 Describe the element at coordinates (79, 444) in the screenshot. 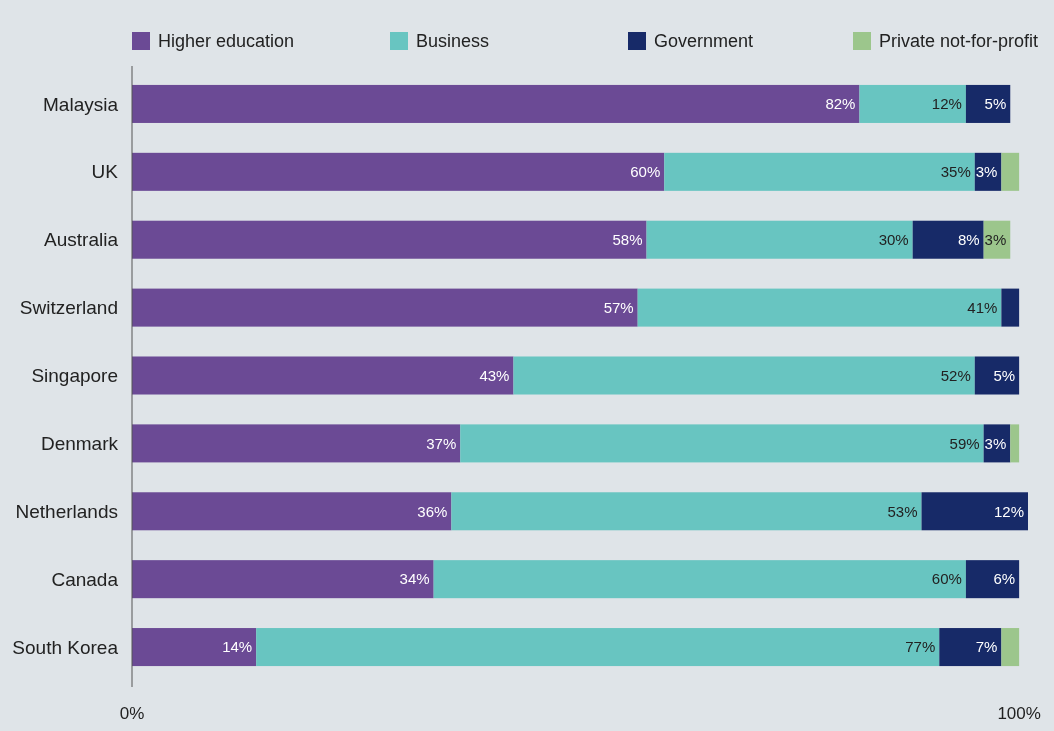

I see `y-tick-label: Denmark` at that location.